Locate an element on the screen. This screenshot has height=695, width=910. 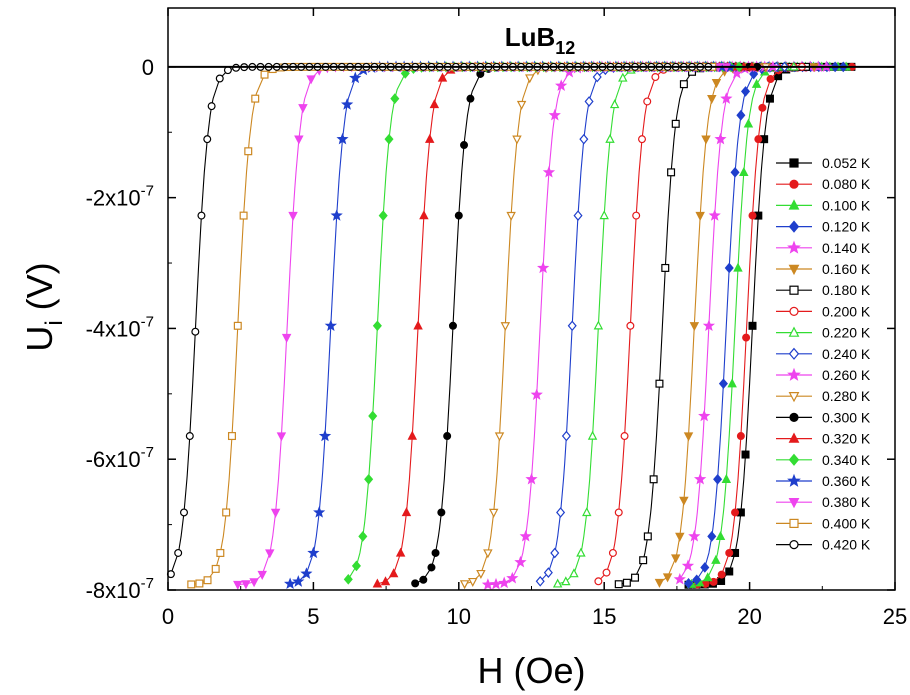
x-axis-title: H (Oe) is located at coordinates (532, 670).